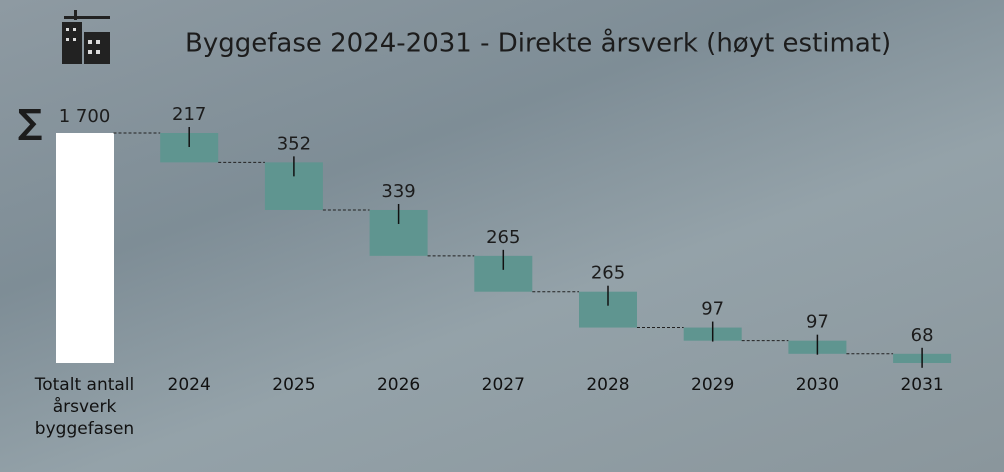 Image resolution: width=1004 pixels, height=472 pixels. Describe the element at coordinates (294, 143) in the screenshot. I see `value-label: 352` at that location.